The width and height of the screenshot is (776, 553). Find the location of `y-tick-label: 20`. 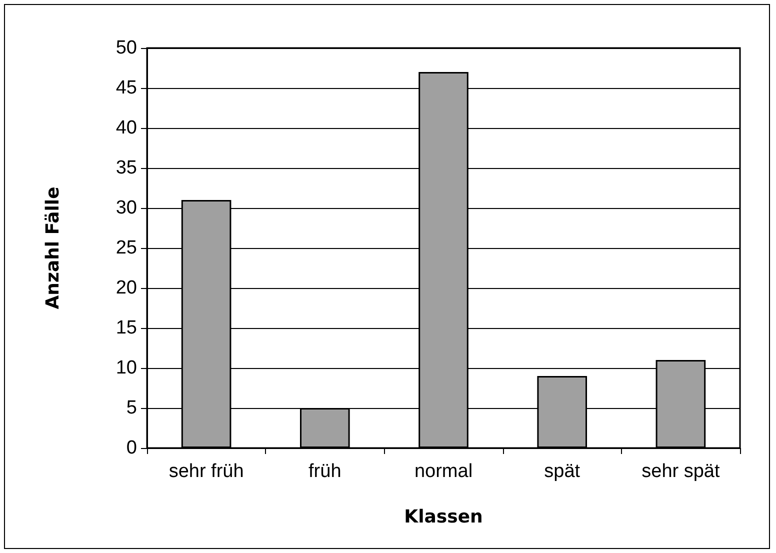

y-tick-label: 20 is located at coordinates (126, 288).